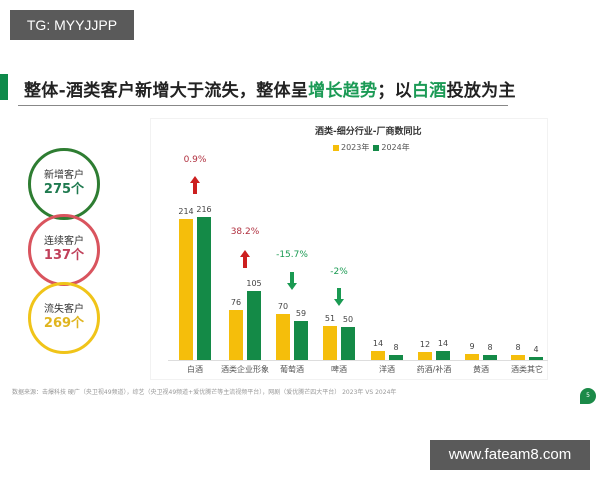 This screenshot has width=600, height=480. What do you see at coordinates (204, 210) in the screenshot?
I see `bar-value-label: 216` at bounding box center [204, 210].